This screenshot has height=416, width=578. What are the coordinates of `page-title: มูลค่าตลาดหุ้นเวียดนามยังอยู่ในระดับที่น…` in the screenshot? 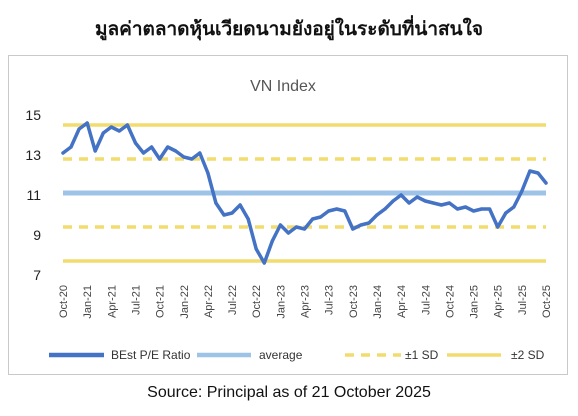 It's located at (289, 29).